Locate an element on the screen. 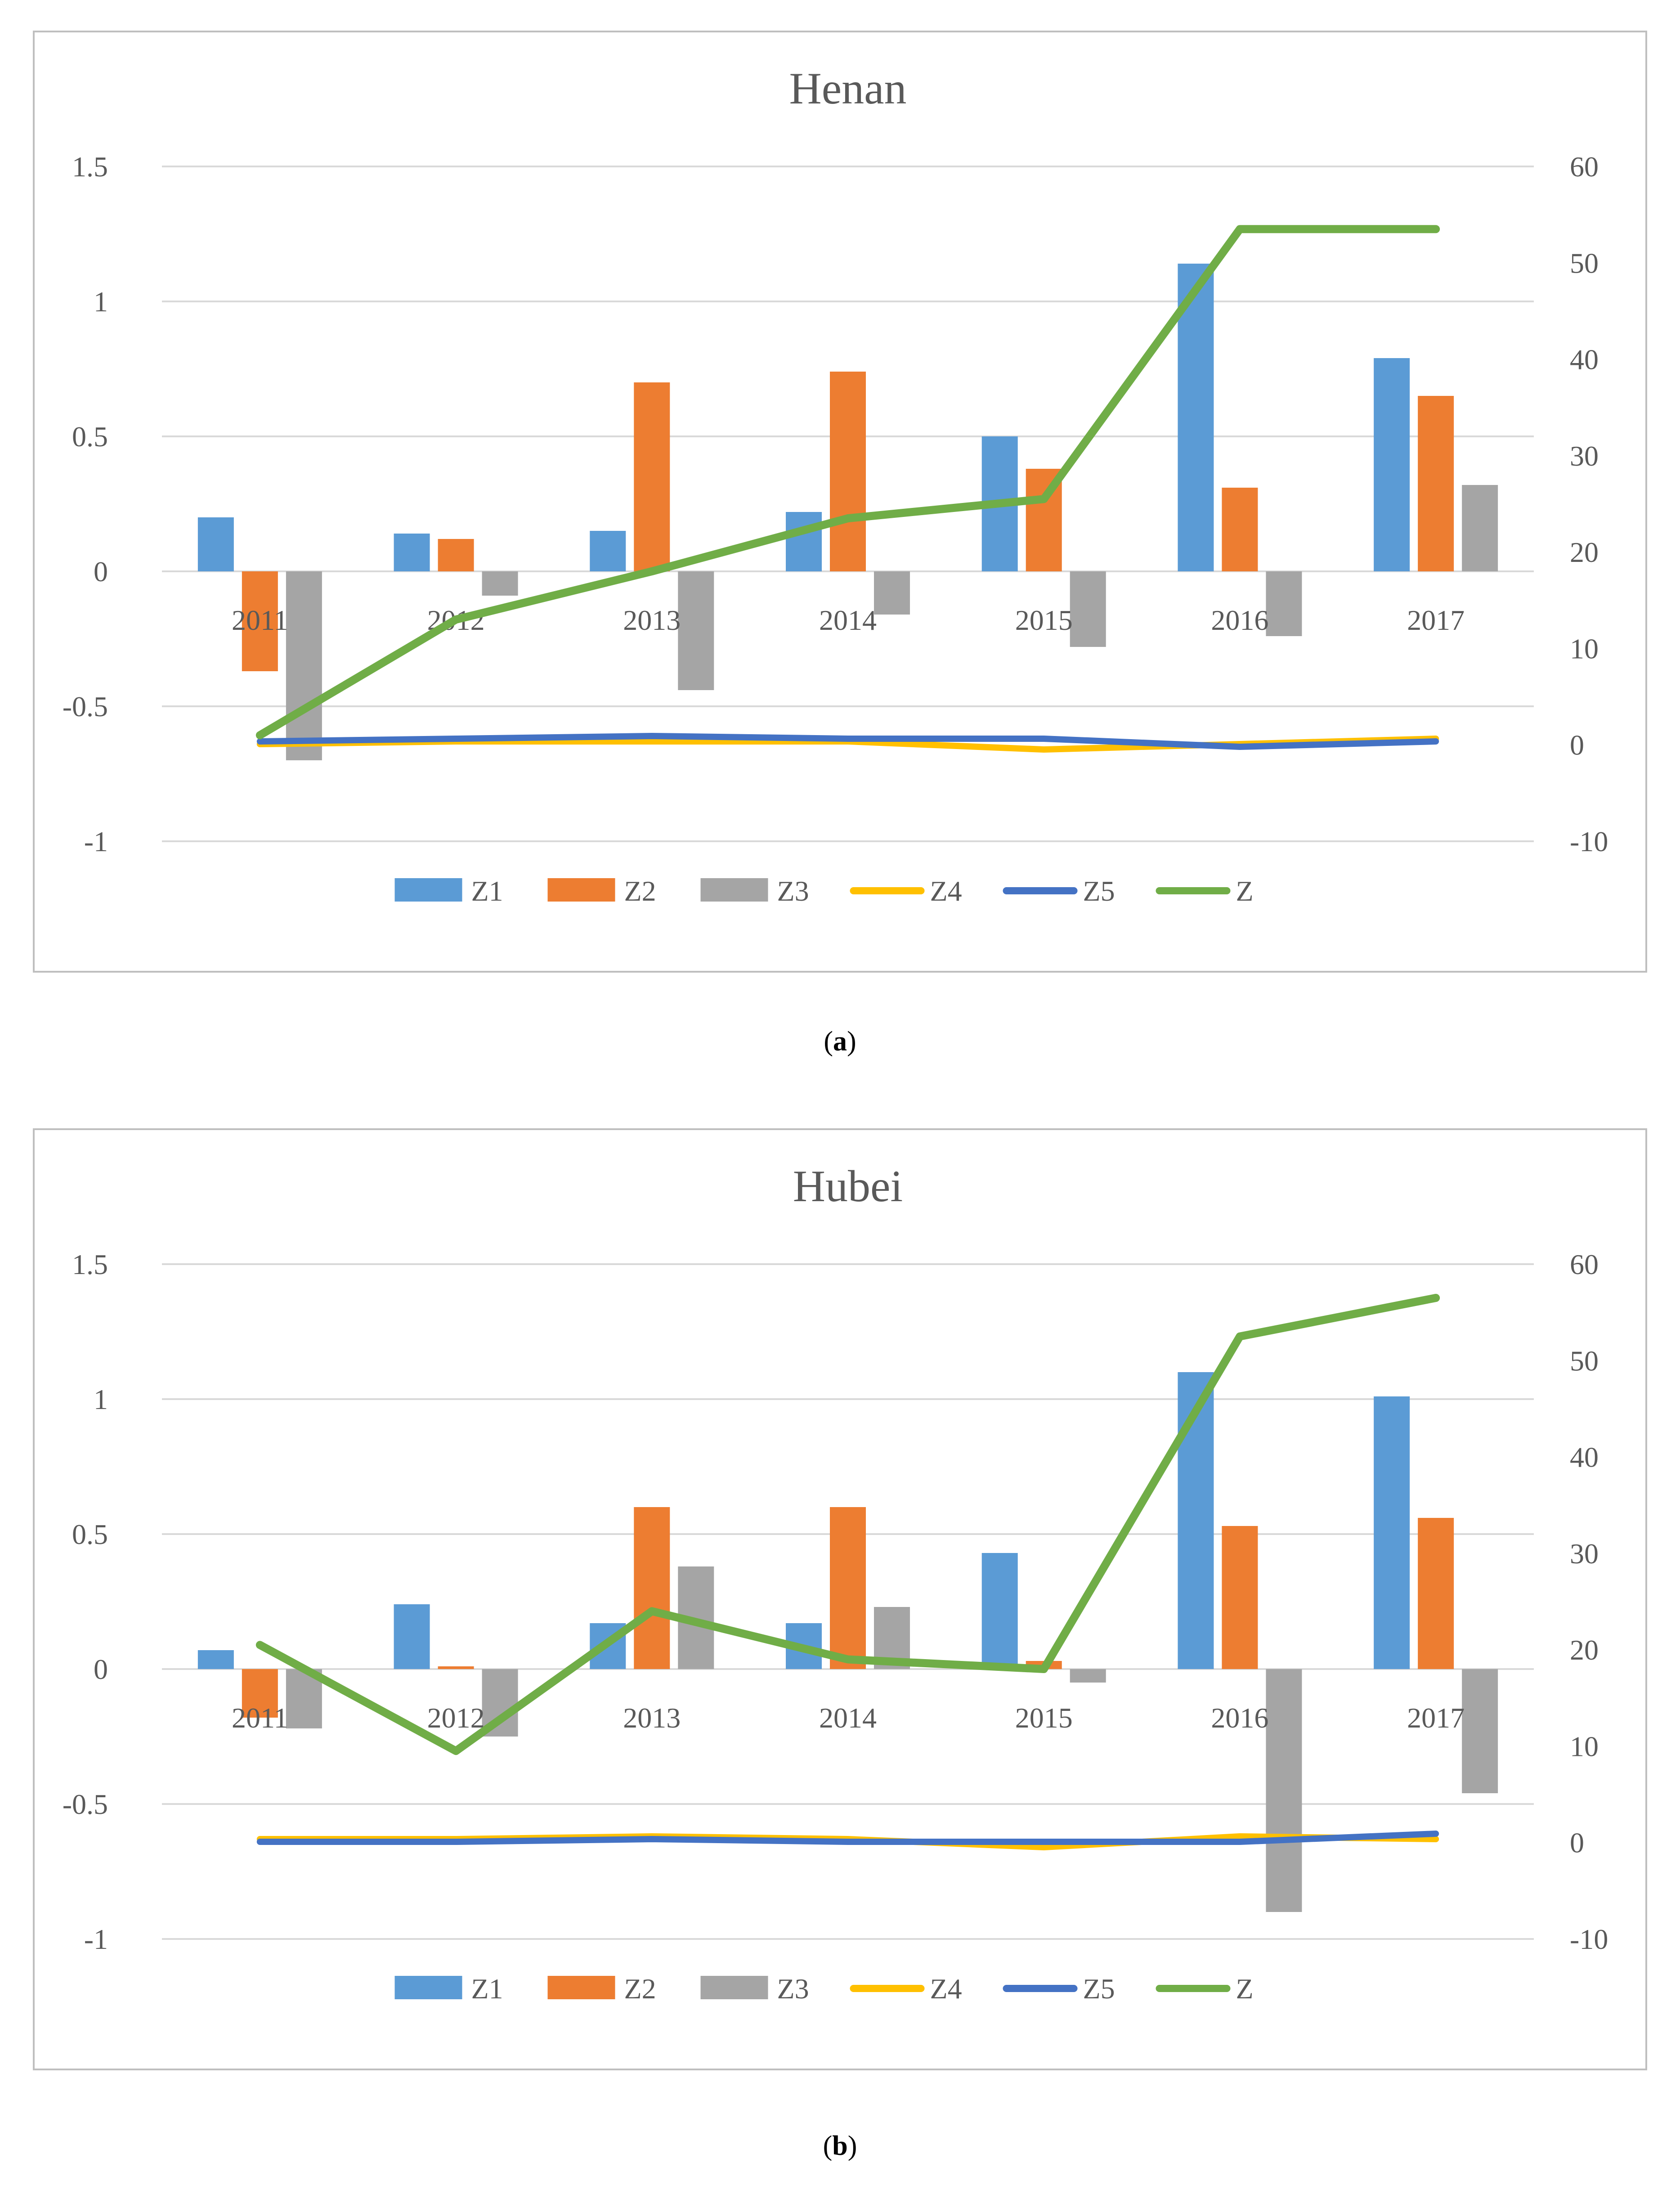 The width and height of the screenshot is (1680, 2199). x-tick-label: 2016 is located at coordinates (1239, 1718).